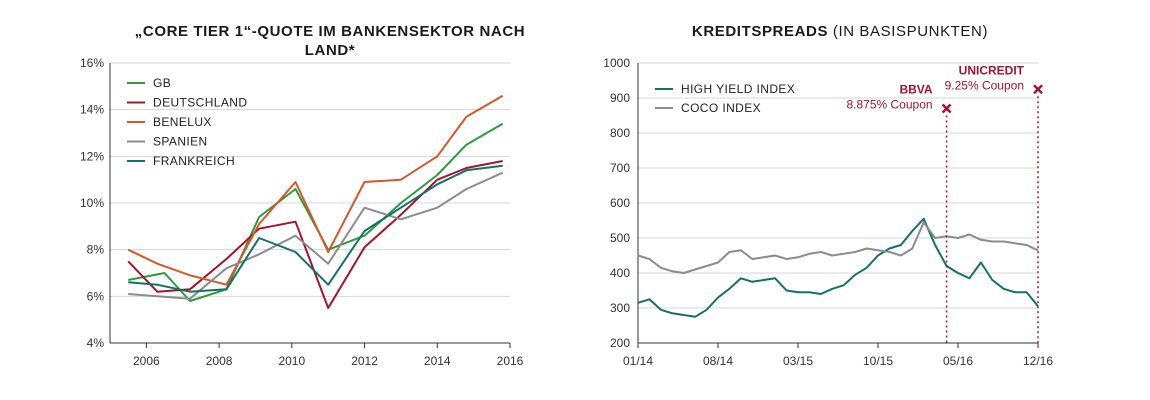  What do you see at coordinates (738, 89) in the screenshot?
I see `legend-label-high-yield-index: HIGH YIELD INDEX` at bounding box center [738, 89].